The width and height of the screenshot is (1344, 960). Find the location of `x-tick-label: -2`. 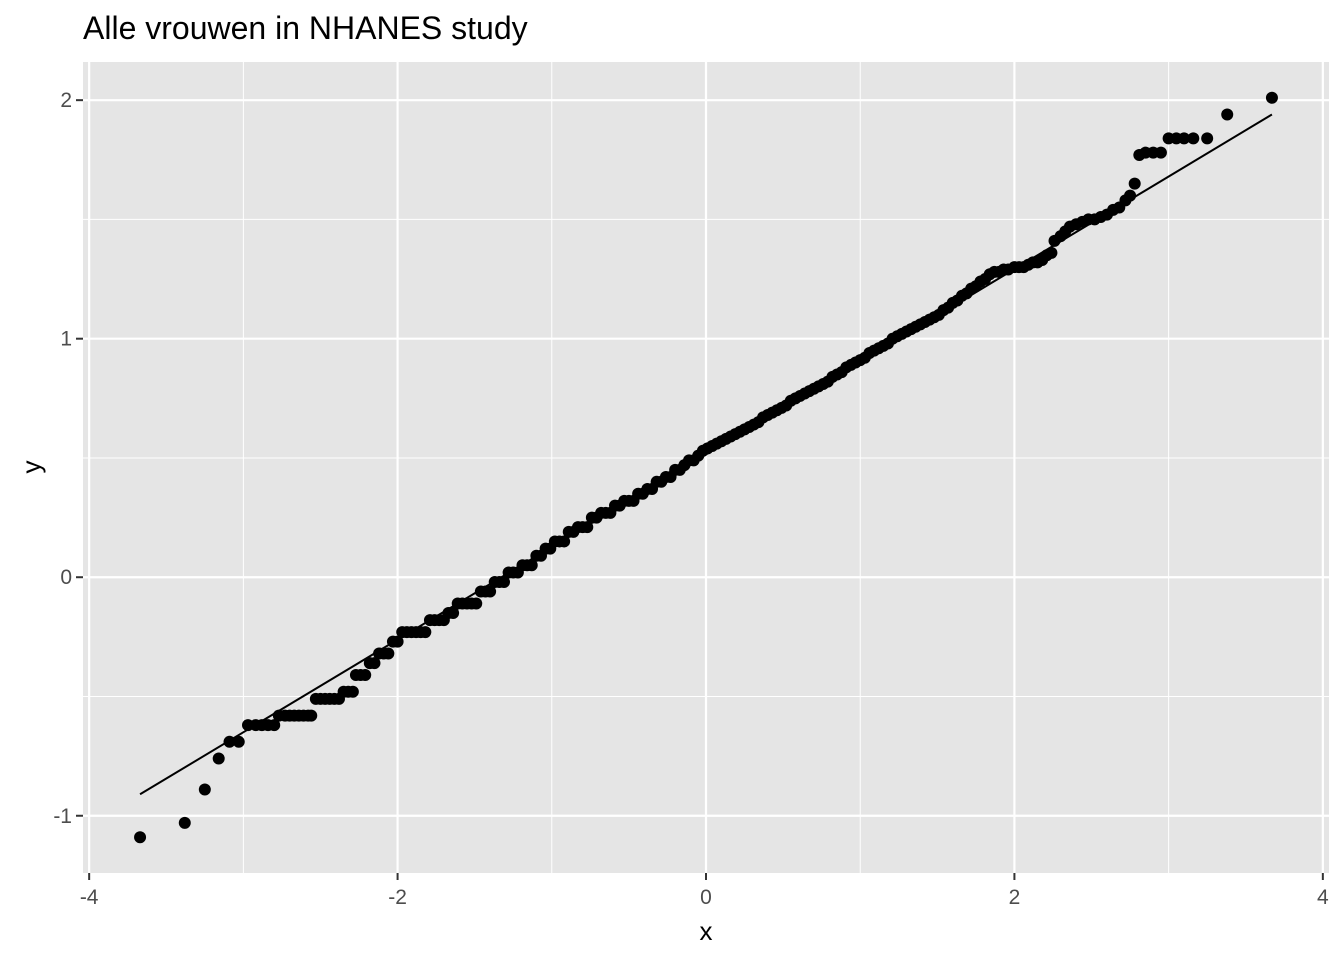

x-tick-label: -2 is located at coordinates (397, 897).